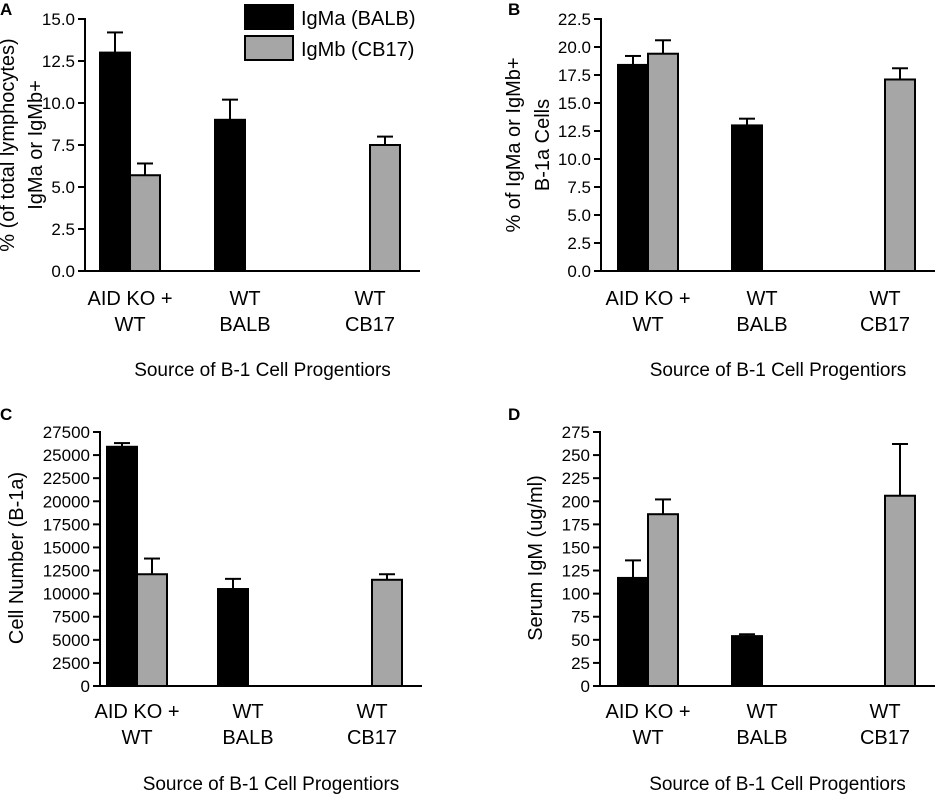  Describe the element at coordinates (66, 571) in the screenshot. I see `y-tick-label: 12500` at that location.